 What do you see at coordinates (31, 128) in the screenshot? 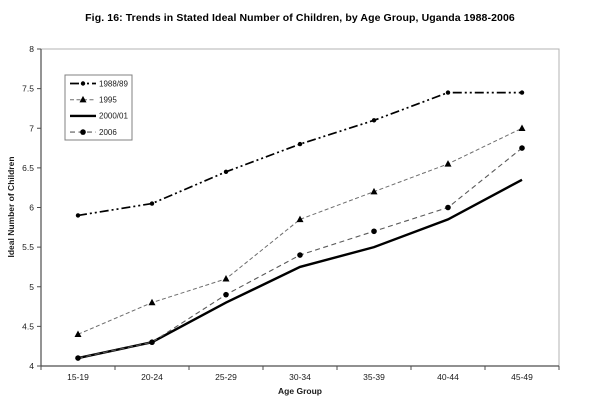
I see `y-tick-label: 7` at bounding box center [31, 128].